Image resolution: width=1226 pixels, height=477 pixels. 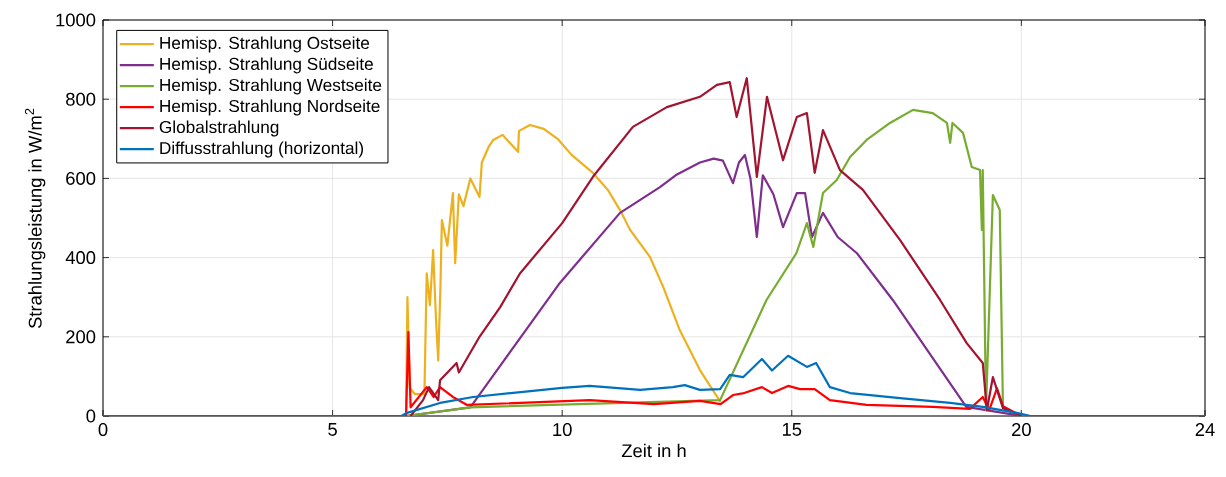 I want to click on x-tick-label: 0, so click(x=103, y=430).